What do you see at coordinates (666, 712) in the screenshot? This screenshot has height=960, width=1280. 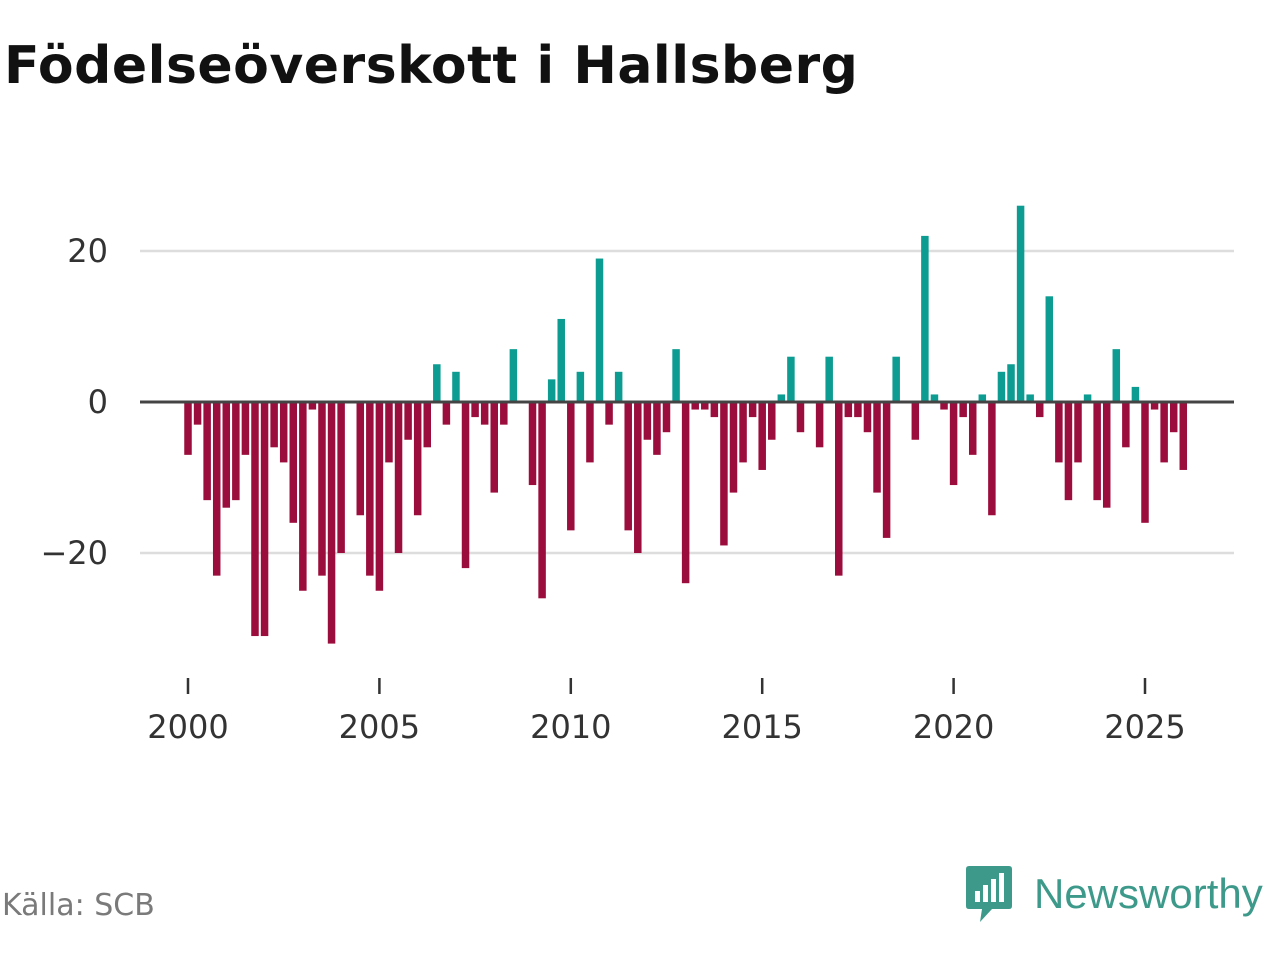 I see `x-axis-ticks: 2000 2005 2010 2015 2020 2025` at bounding box center [666, 712].